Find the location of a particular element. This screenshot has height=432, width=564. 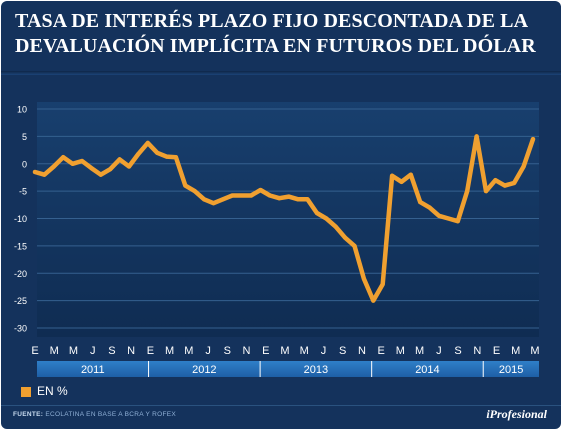

brand-logo: iProfesional is located at coordinates (516, 414).